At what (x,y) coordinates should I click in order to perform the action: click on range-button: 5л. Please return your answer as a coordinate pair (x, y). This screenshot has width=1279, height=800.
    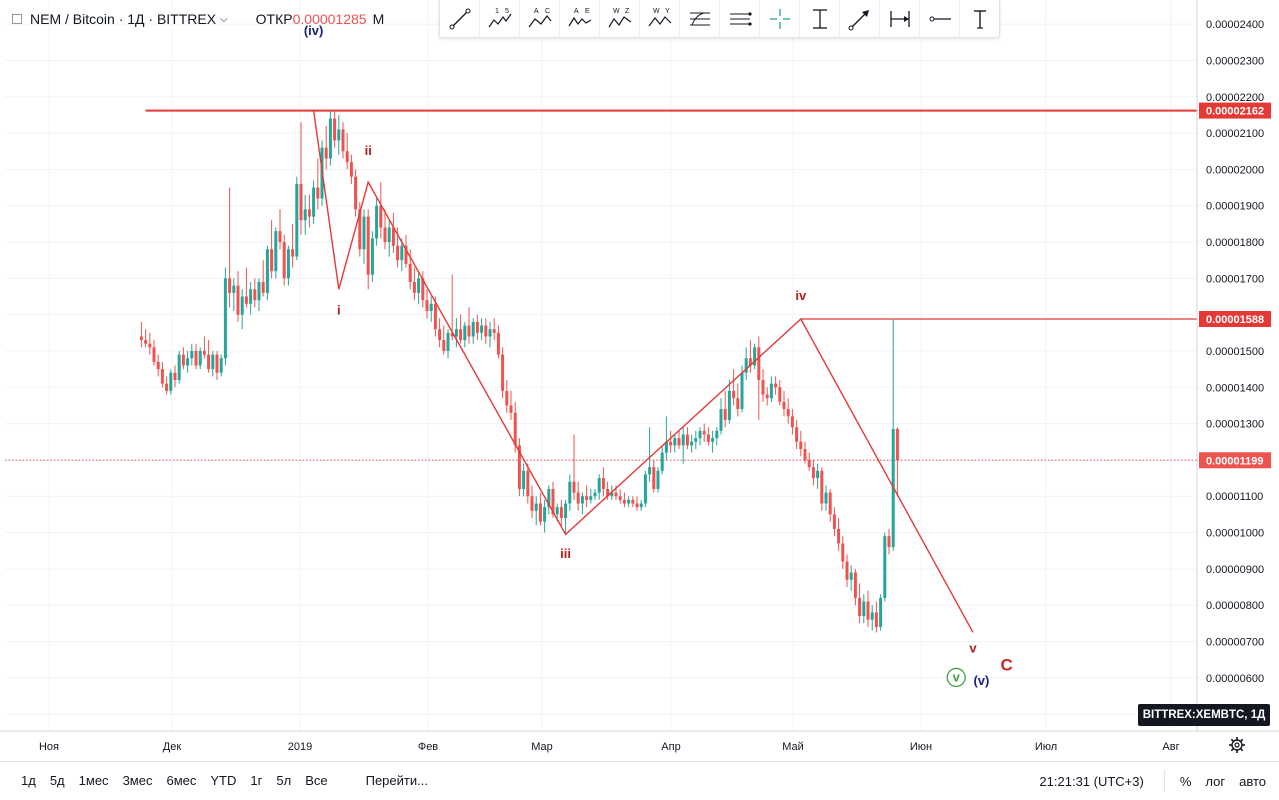
    Looking at the image, I should click on (284, 780).